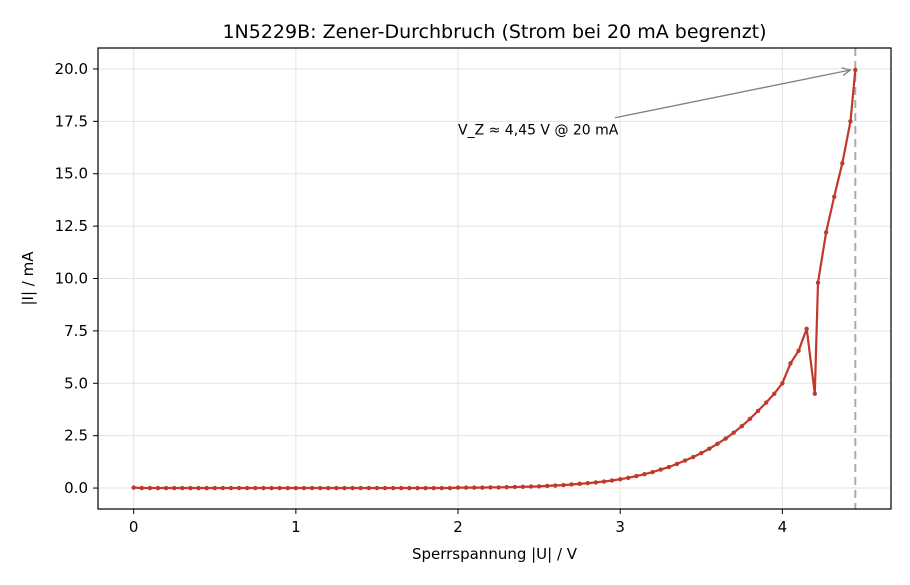 Image resolution: width=910 pixels, height=585 pixels. Describe the element at coordinates (71, 226) in the screenshot. I see `y-tick-label: 12.5` at that location.